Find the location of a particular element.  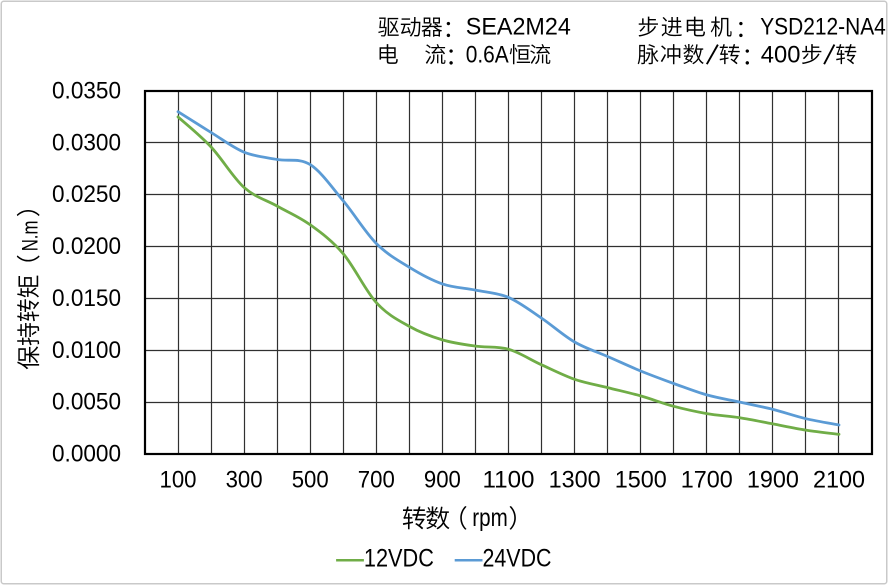

svg-text: rpm is located at coordinates (490, 518).